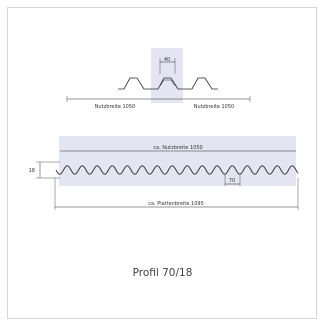  Describe the element at coordinates (167, 60) in the screenshot. I see `pitch-40-label: 40` at that location.